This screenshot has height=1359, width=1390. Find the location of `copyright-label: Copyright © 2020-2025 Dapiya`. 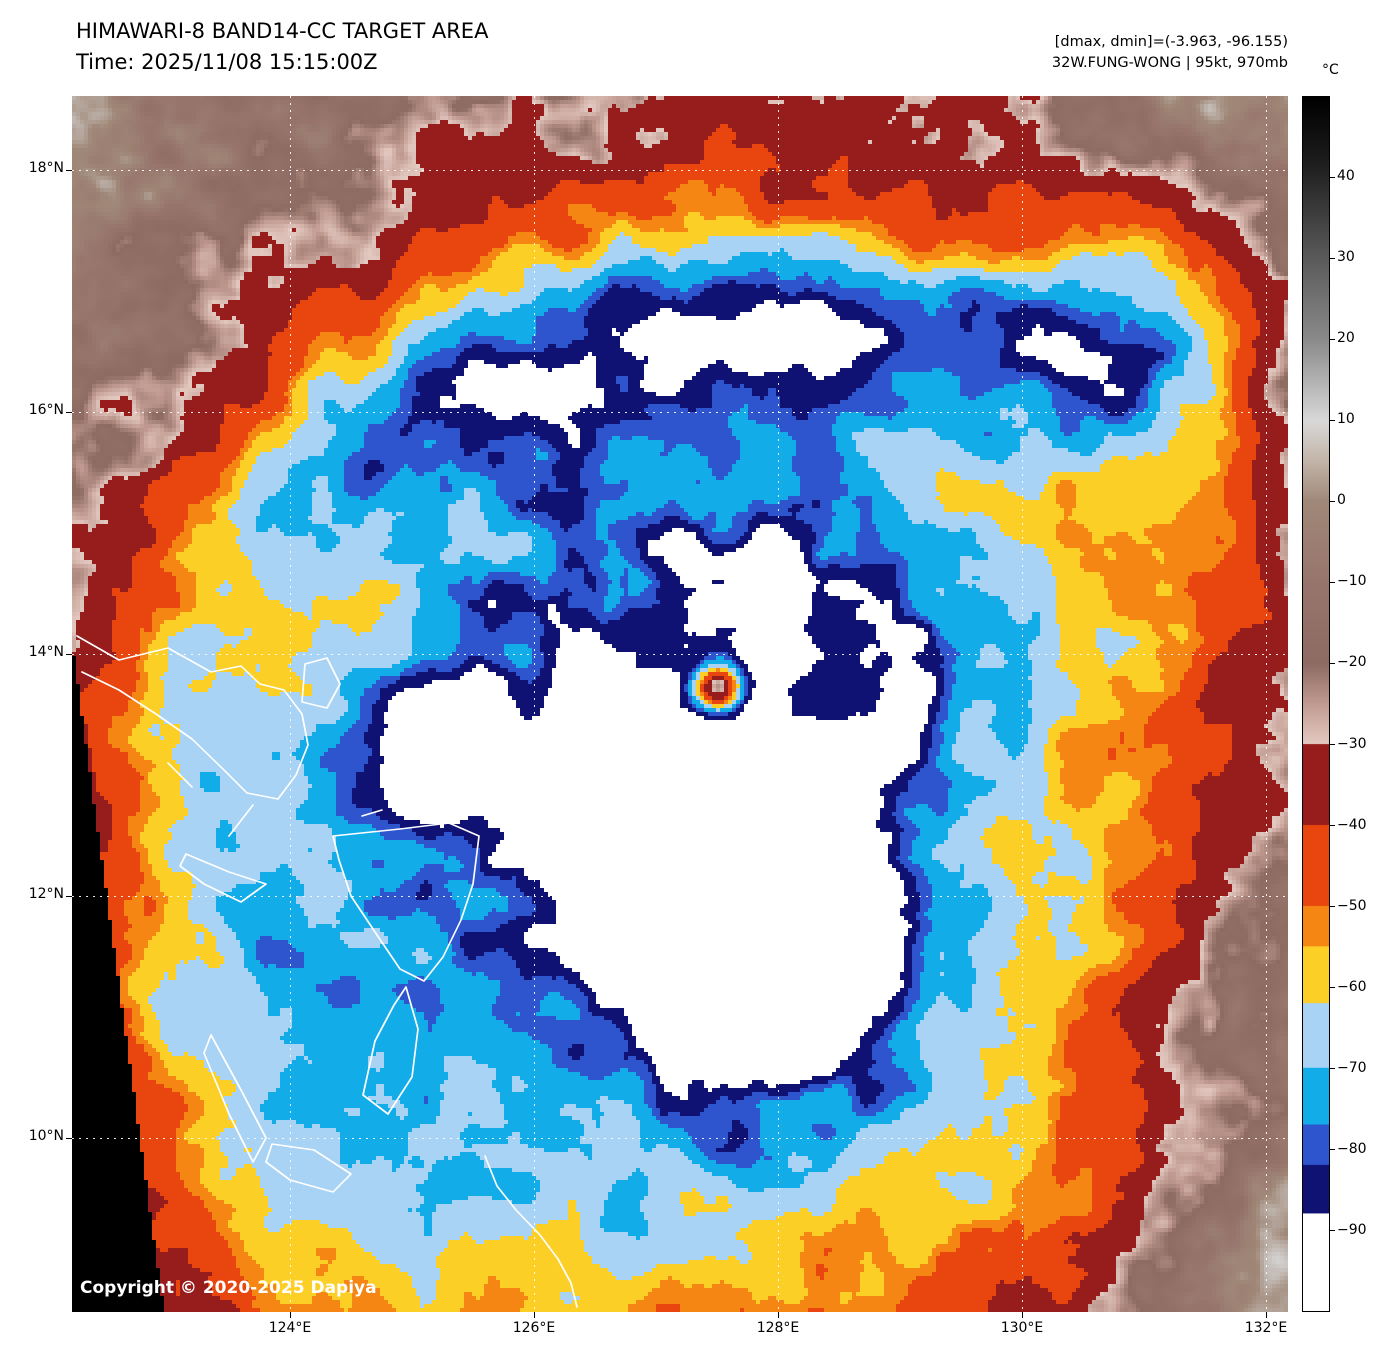

copyright-label: Copyright © 2020-2025 Dapiya is located at coordinates (228, 1288).